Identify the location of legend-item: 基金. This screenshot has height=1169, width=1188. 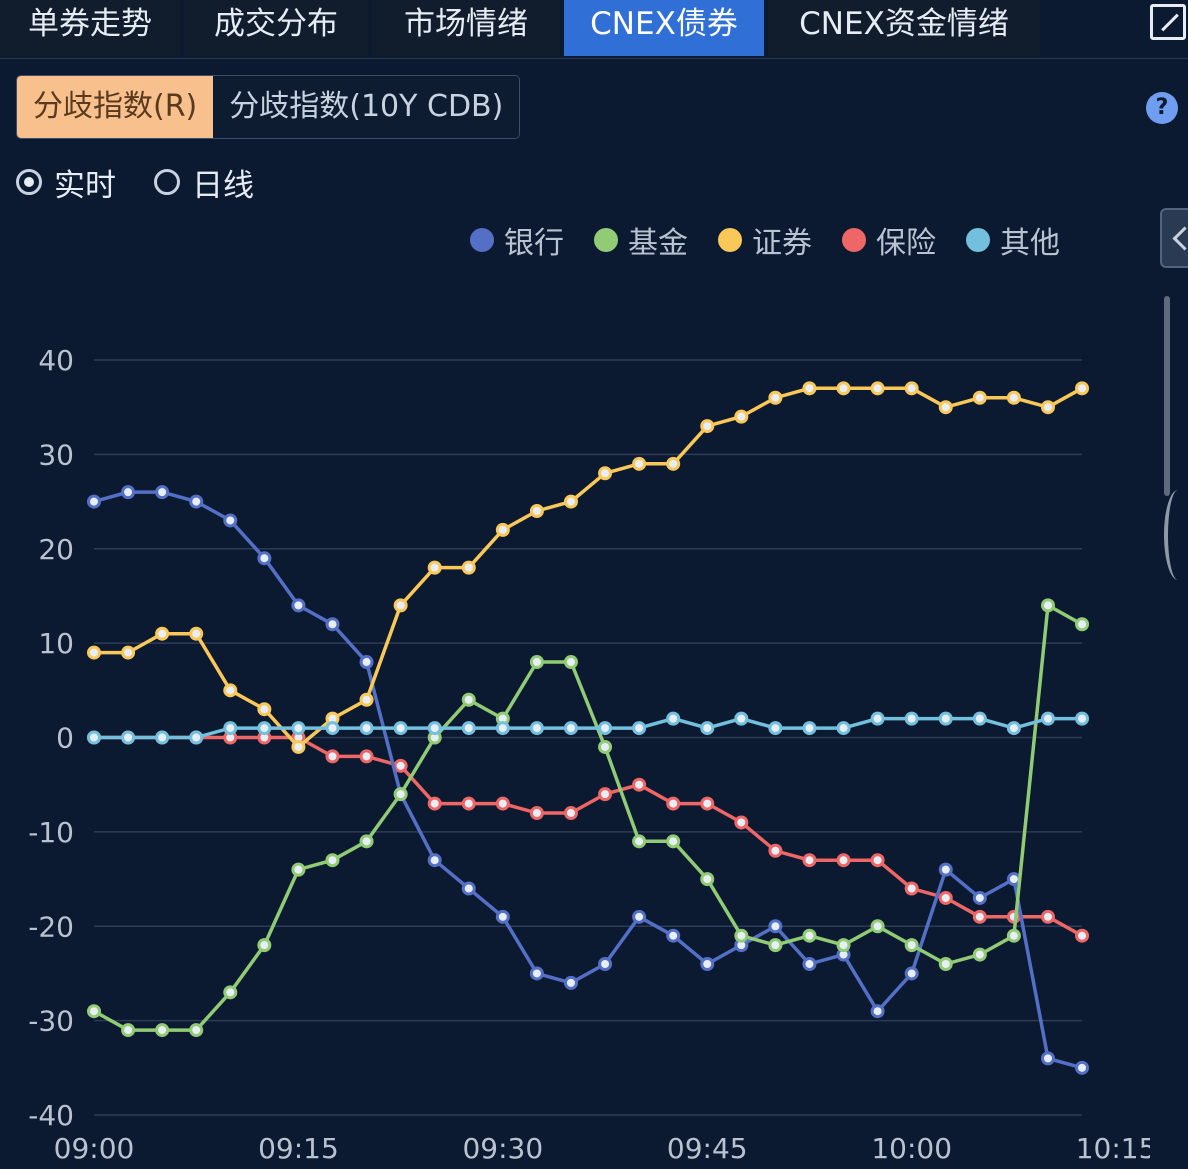
(641, 240).